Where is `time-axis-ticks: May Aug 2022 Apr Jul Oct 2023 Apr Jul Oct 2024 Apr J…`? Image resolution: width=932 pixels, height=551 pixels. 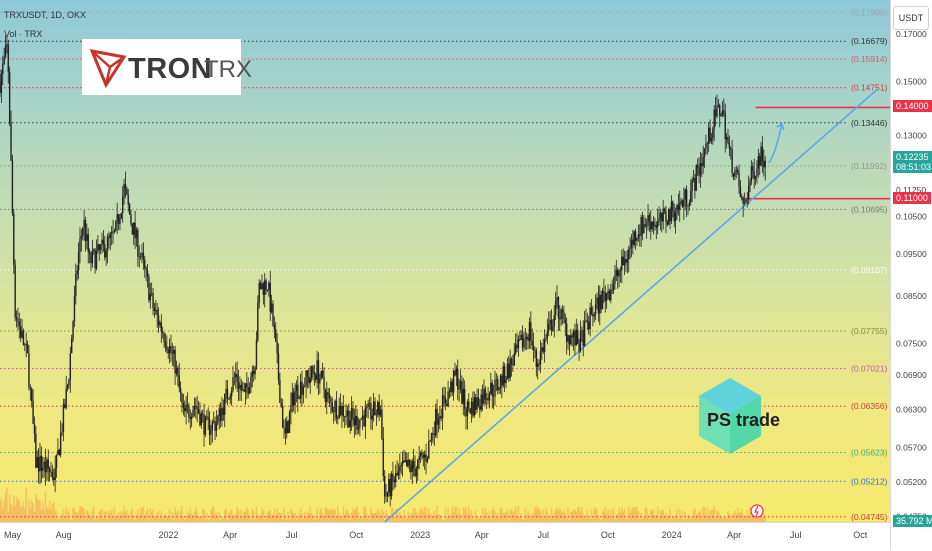
time-axis-ticks: May Aug 2022 Apr Jul Oct 2023 Apr Jul Oct 2024 Apr J… is located at coordinates (436, 535).